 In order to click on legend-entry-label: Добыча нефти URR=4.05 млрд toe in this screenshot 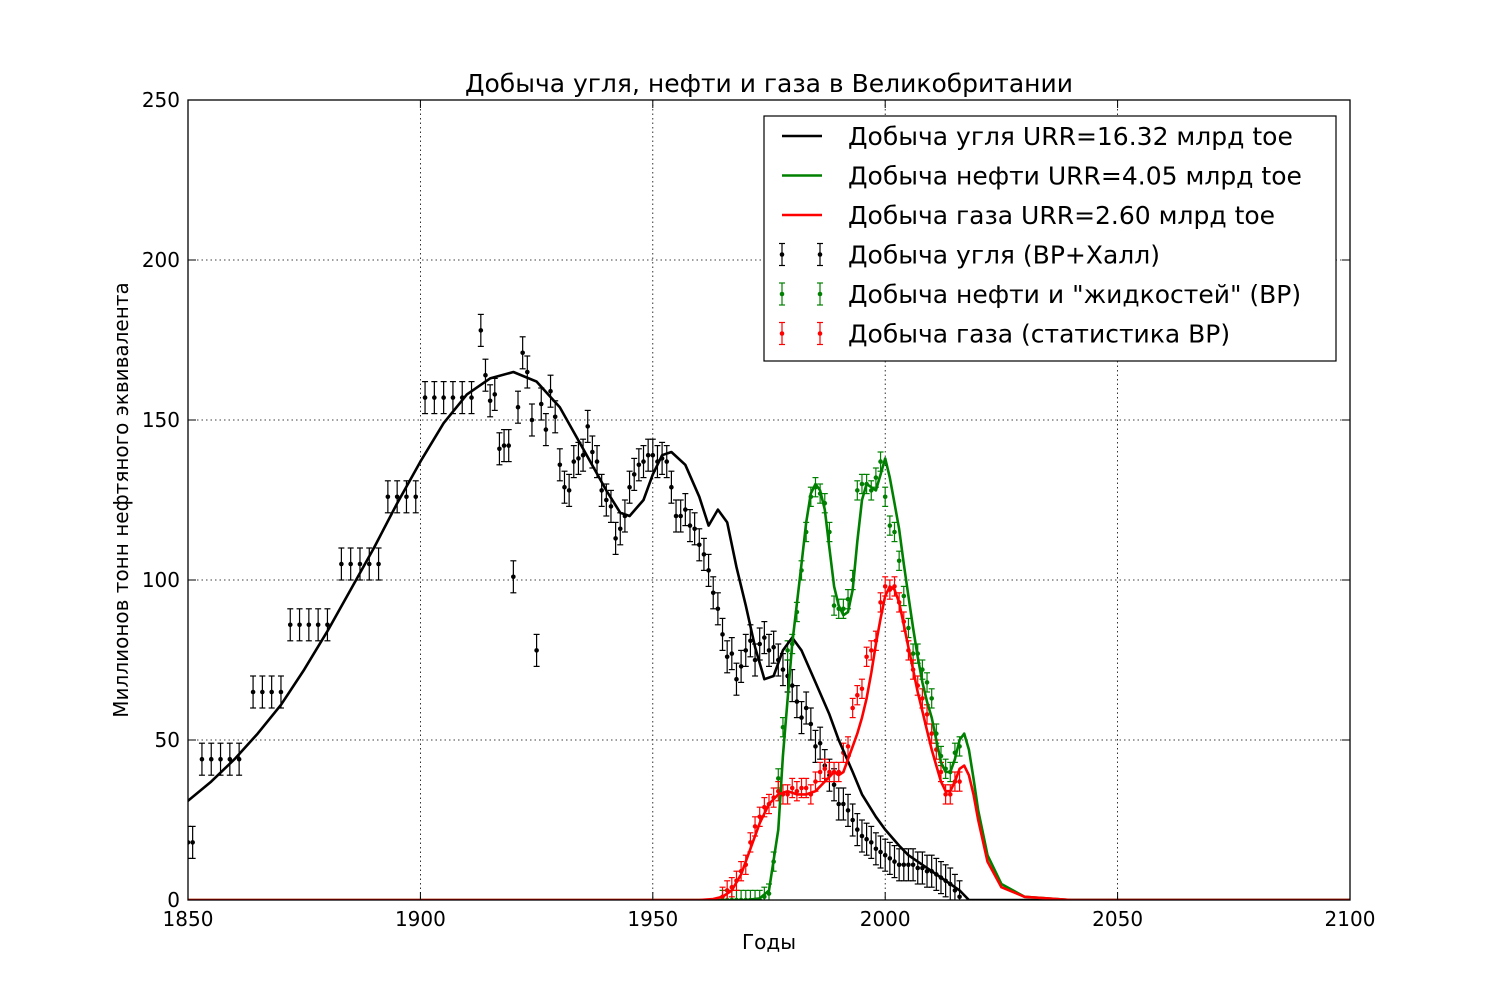, I will do `click(1075, 176)`.